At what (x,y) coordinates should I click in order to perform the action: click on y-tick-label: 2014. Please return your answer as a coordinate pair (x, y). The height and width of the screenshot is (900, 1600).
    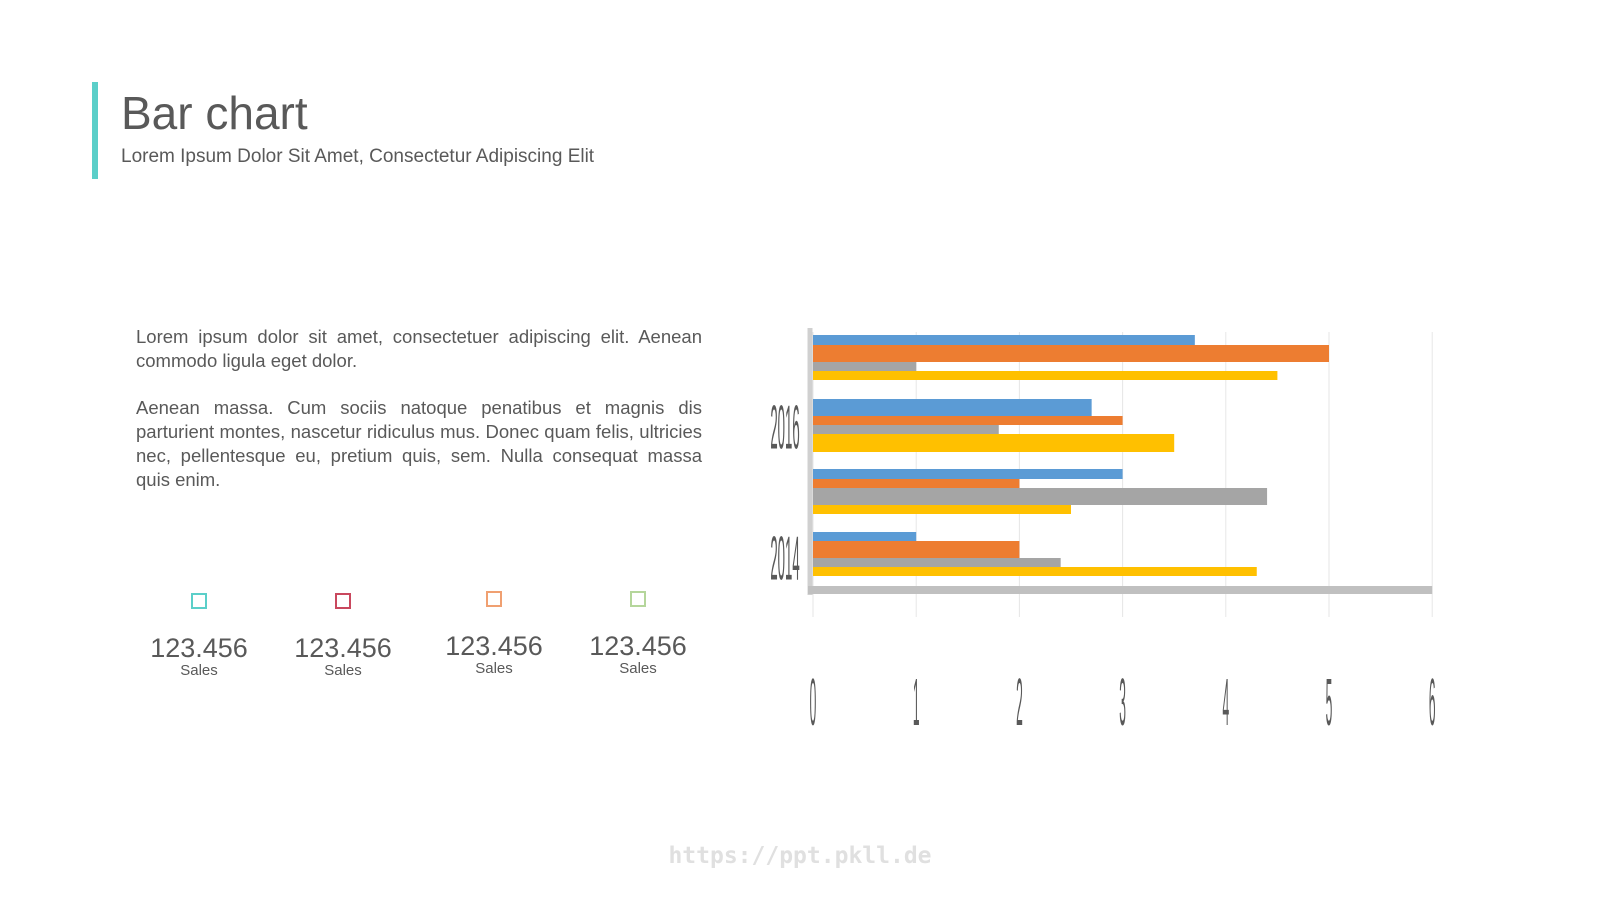
    Looking at the image, I should click on (784, 558).